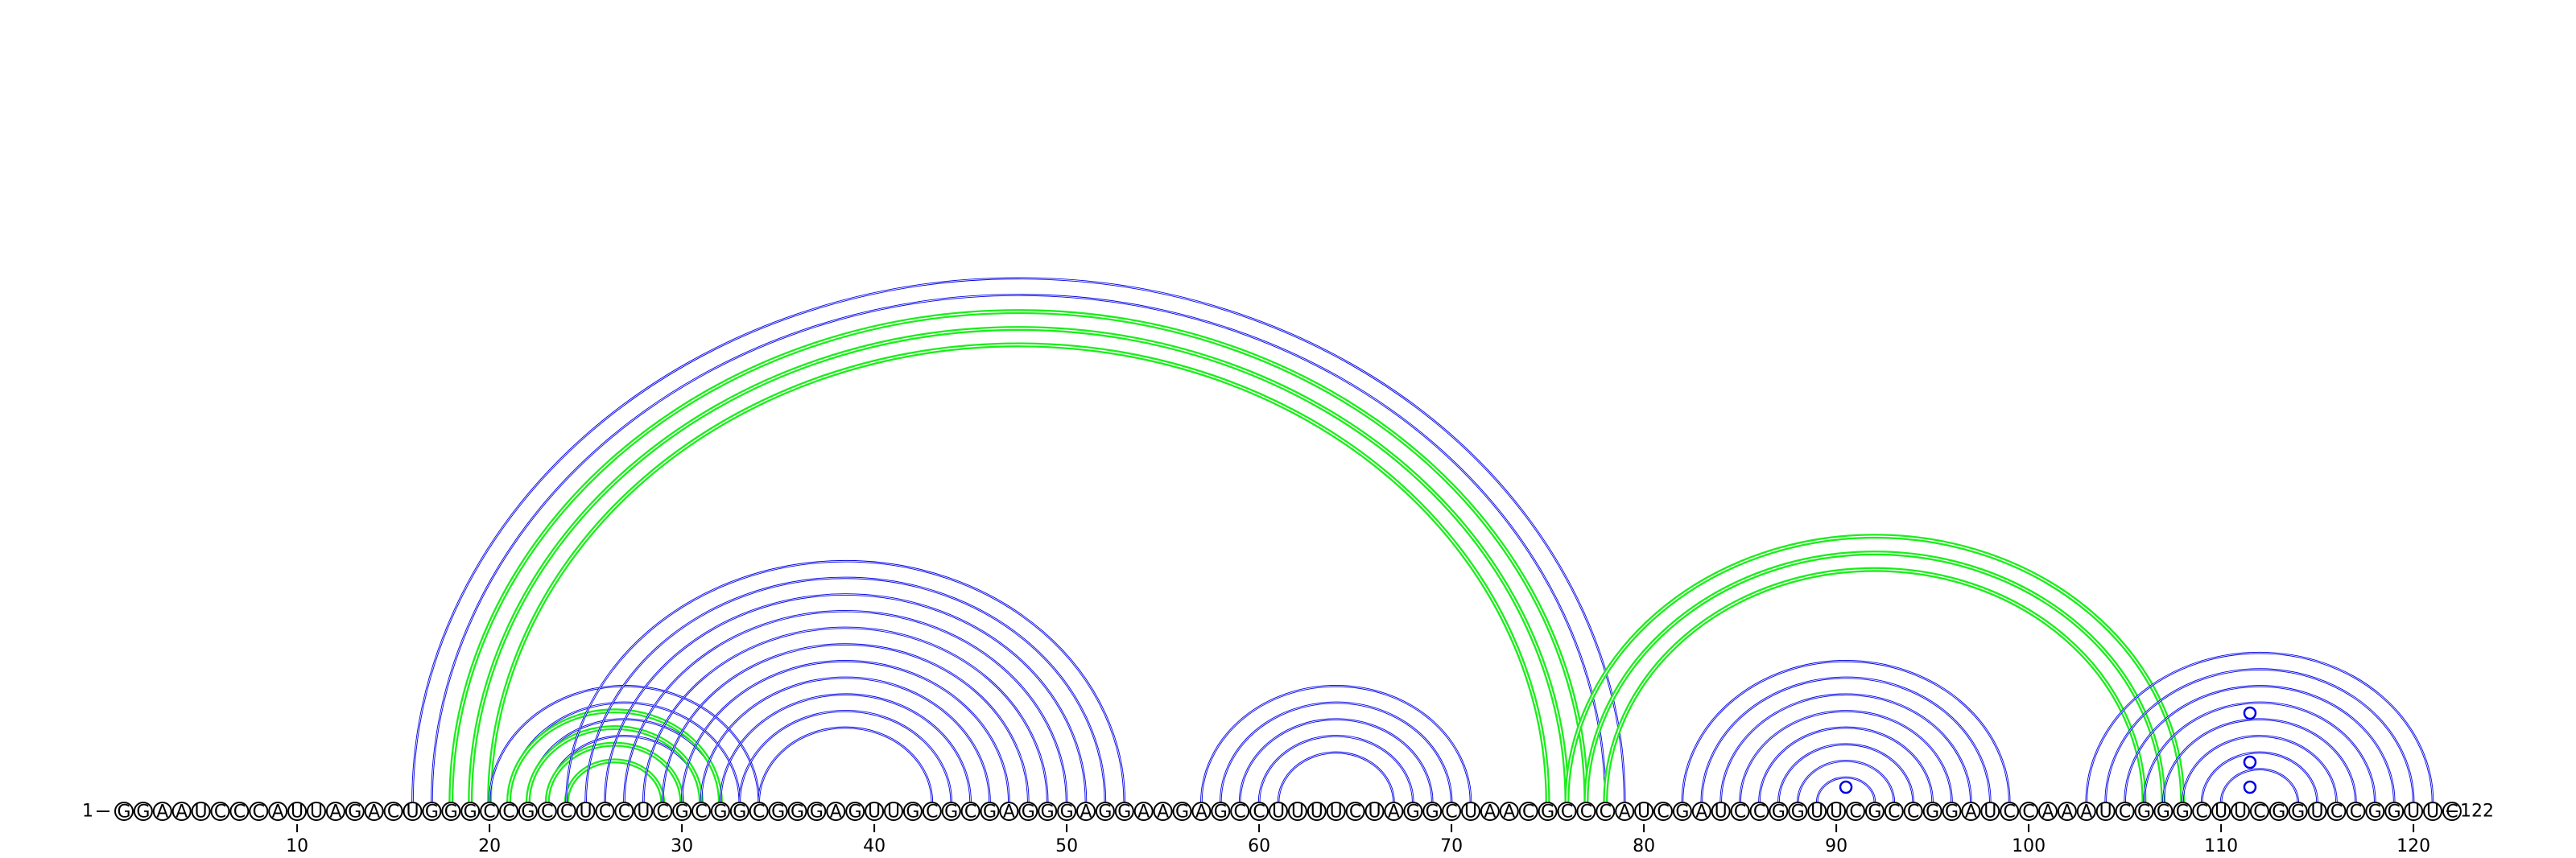  I want to click on position-tick-label: 80, so click(1644, 846).